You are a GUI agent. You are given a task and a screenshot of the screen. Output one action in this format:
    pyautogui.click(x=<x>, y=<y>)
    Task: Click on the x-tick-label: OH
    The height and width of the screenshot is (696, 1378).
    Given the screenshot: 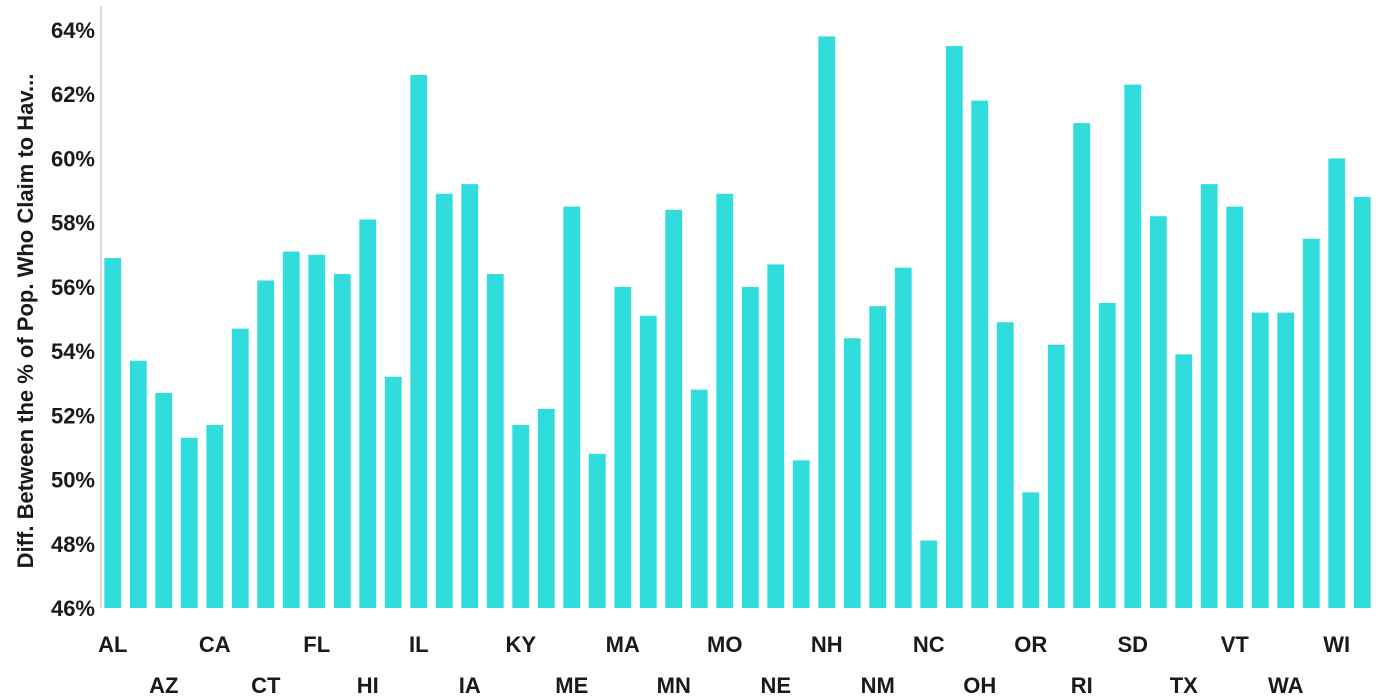 What is the action you would take?
    pyautogui.click(x=979, y=684)
    